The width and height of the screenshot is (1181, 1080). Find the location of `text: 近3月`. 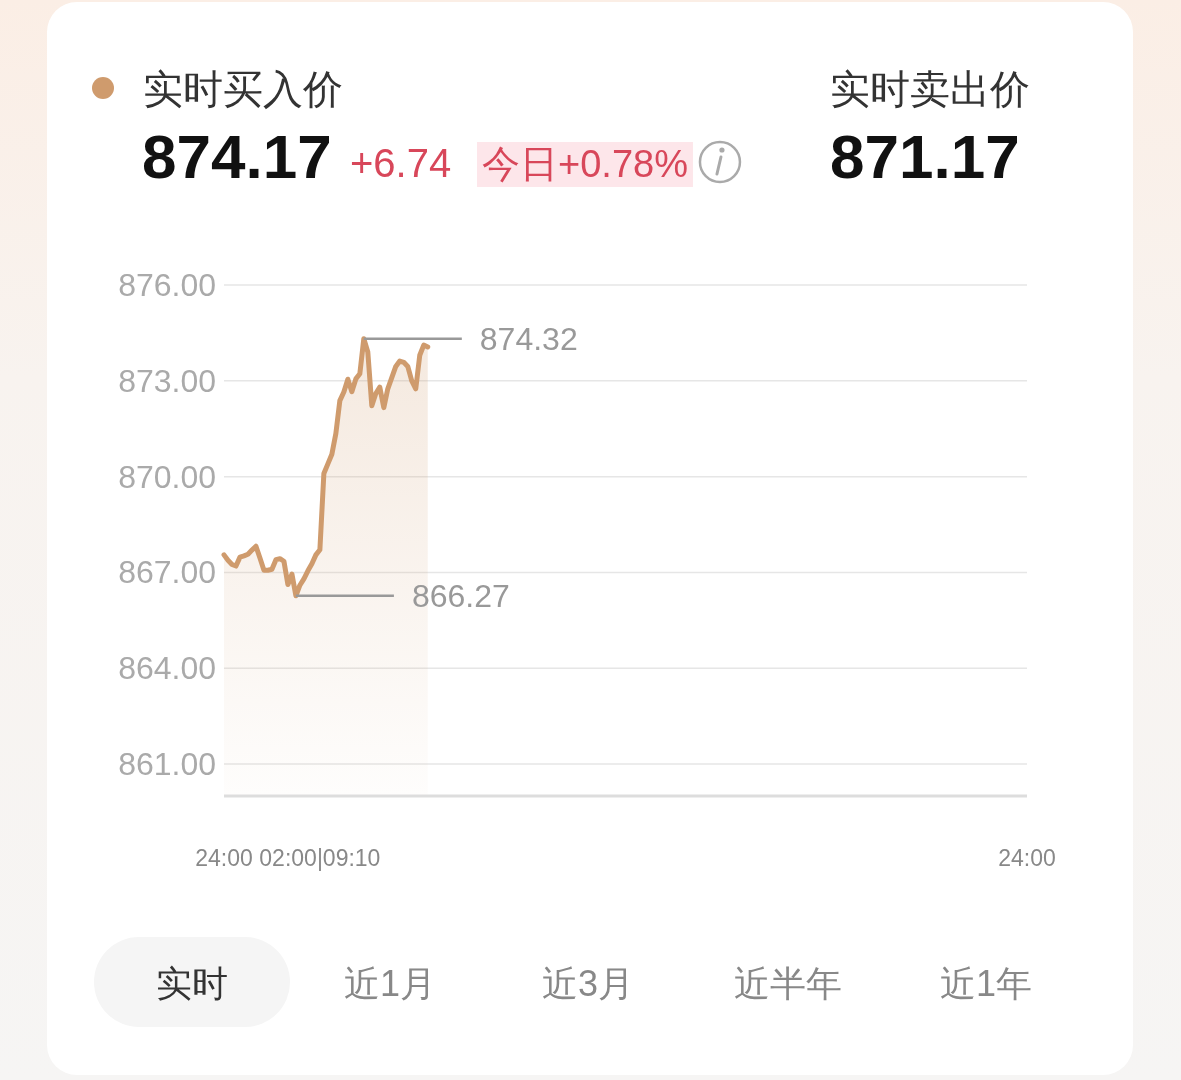

text: 近3月 is located at coordinates (588, 983).